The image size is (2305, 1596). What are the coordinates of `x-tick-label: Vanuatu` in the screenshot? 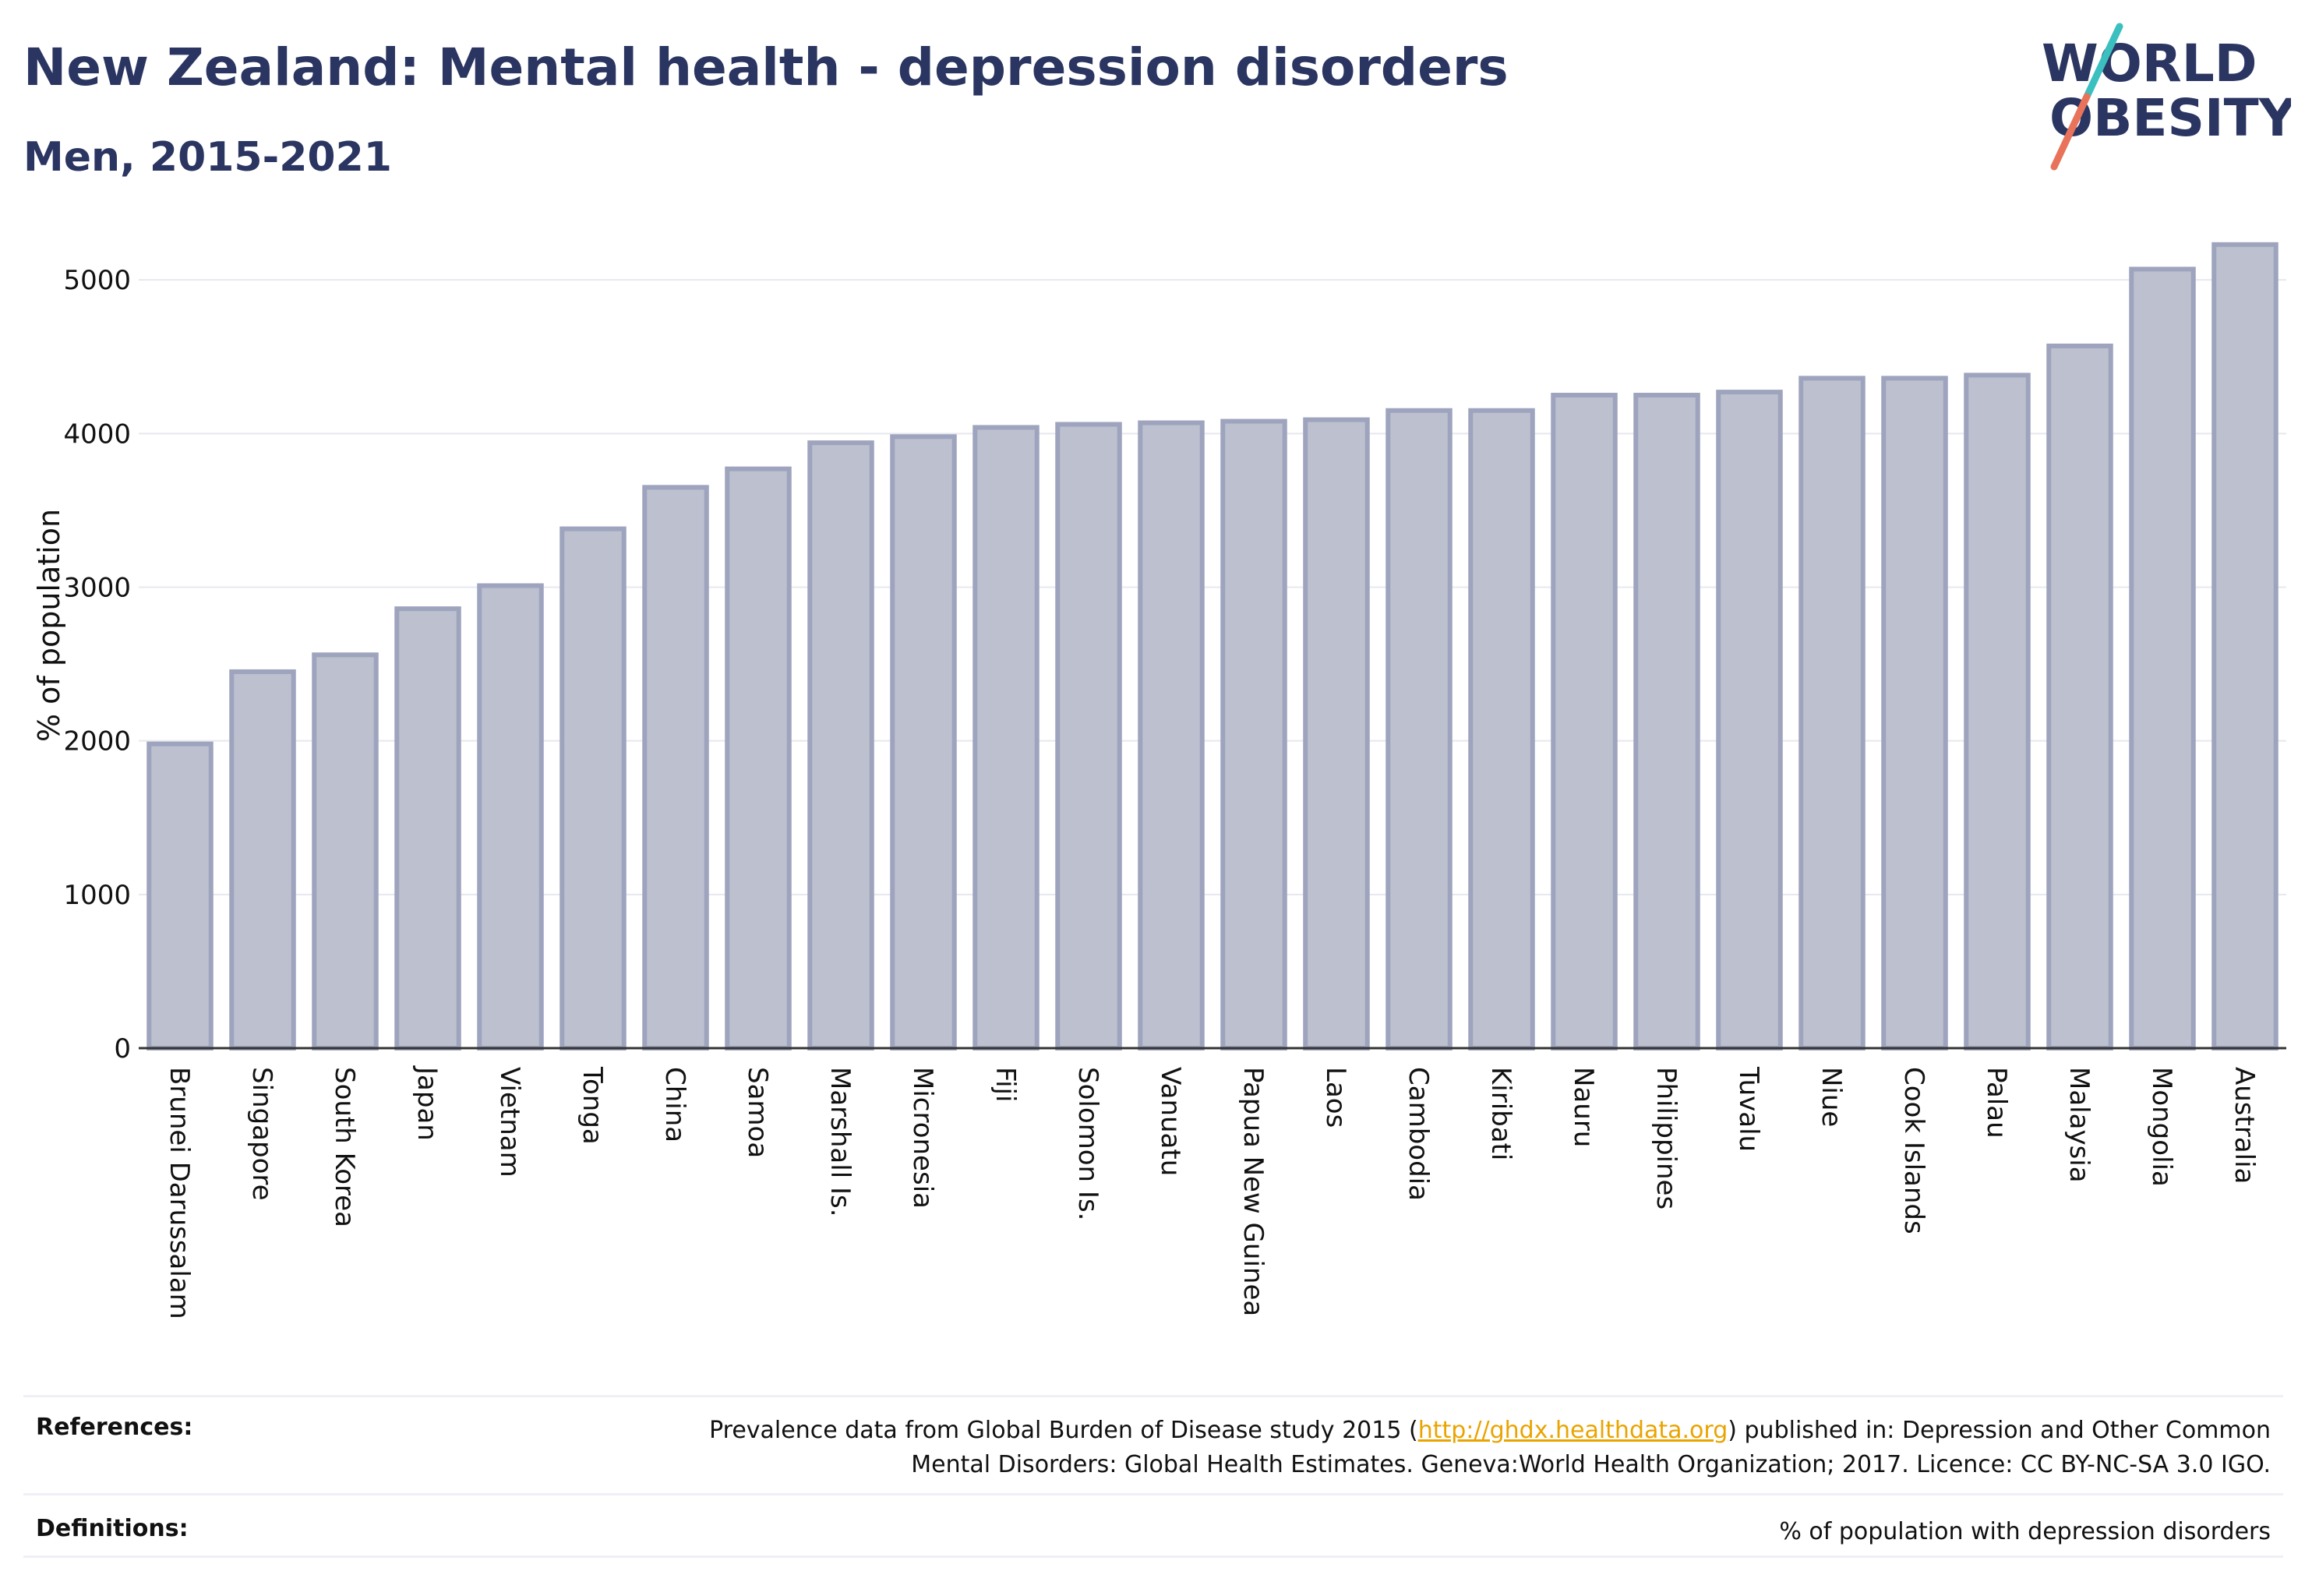 It's located at (1170, 1121).